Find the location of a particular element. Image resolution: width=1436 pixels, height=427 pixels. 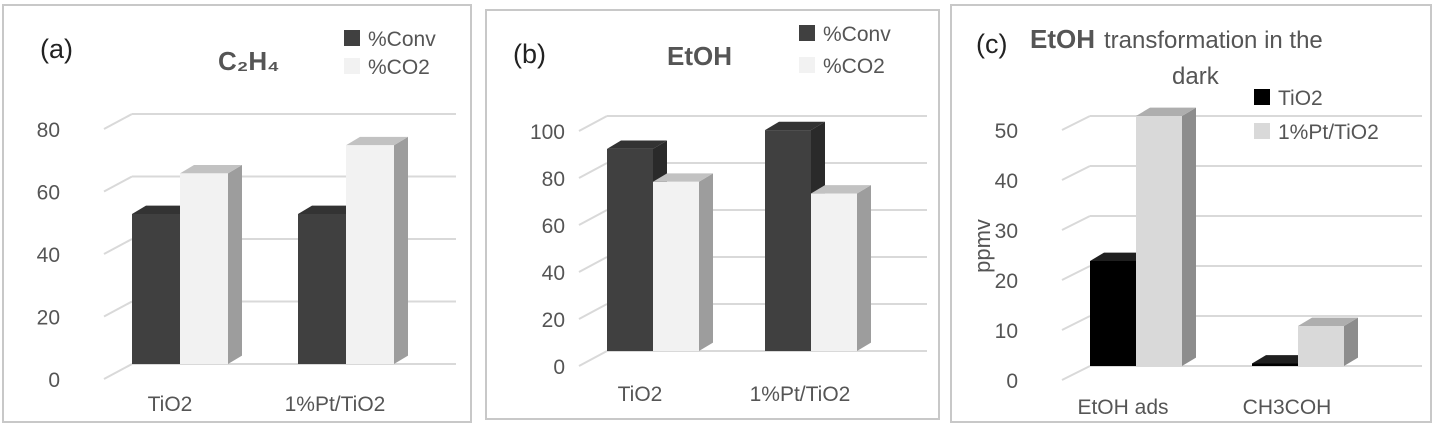

panel-label: (b) is located at coordinates (529, 54).